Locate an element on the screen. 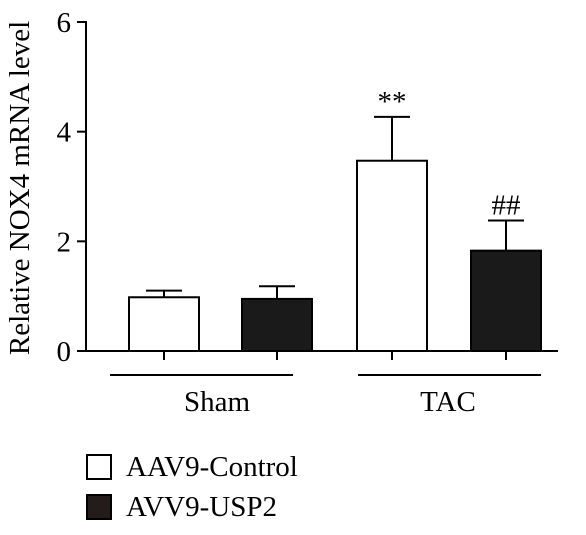 Image resolution: width=586 pixels, height=535 pixels. x-tick-label: Sham is located at coordinates (217, 402).